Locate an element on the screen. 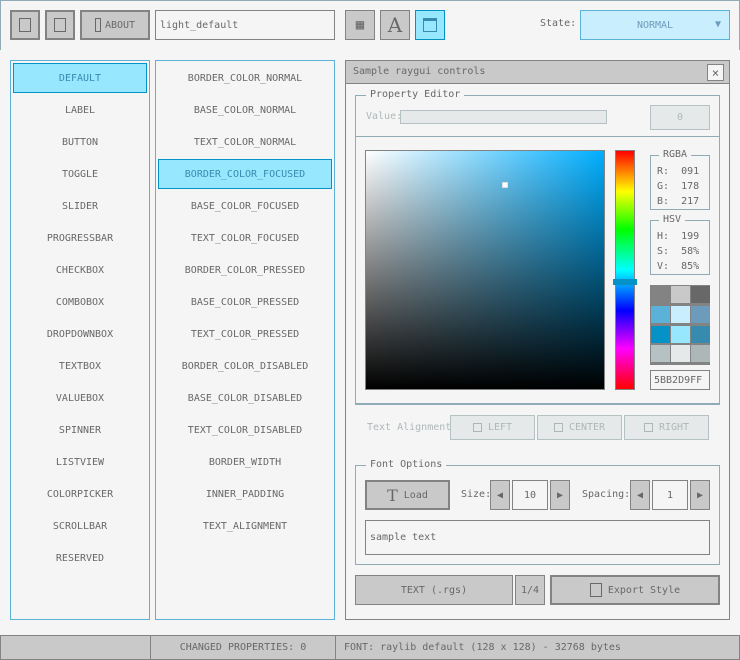 The width and height of the screenshot is (740, 660). window-toggle-button is located at coordinates (430, 25).